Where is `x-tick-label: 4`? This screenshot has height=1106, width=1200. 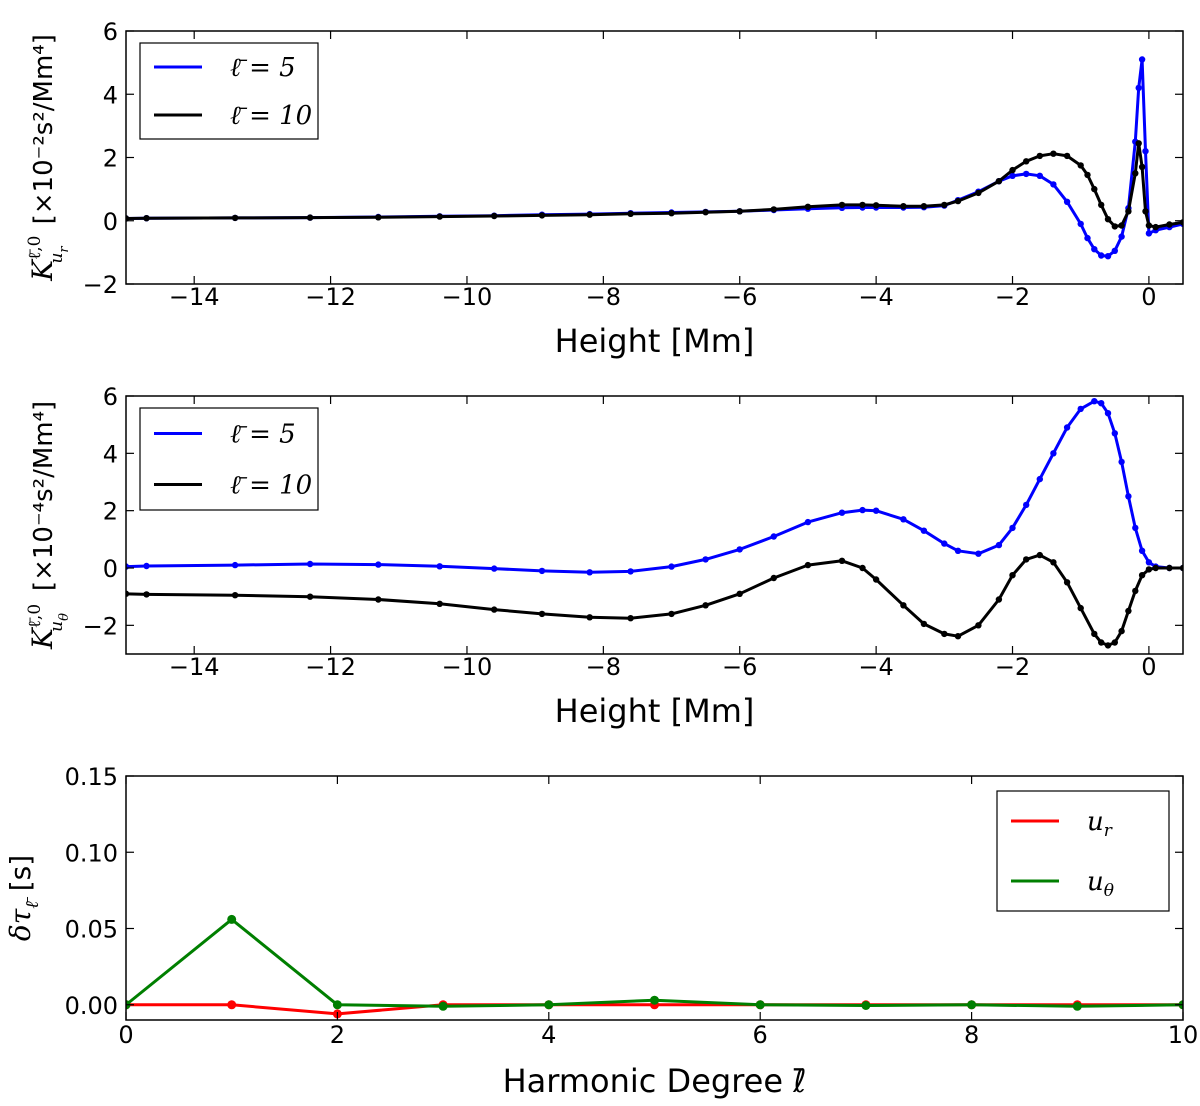
x-tick-label: 4 is located at coordinates (548, 1035).